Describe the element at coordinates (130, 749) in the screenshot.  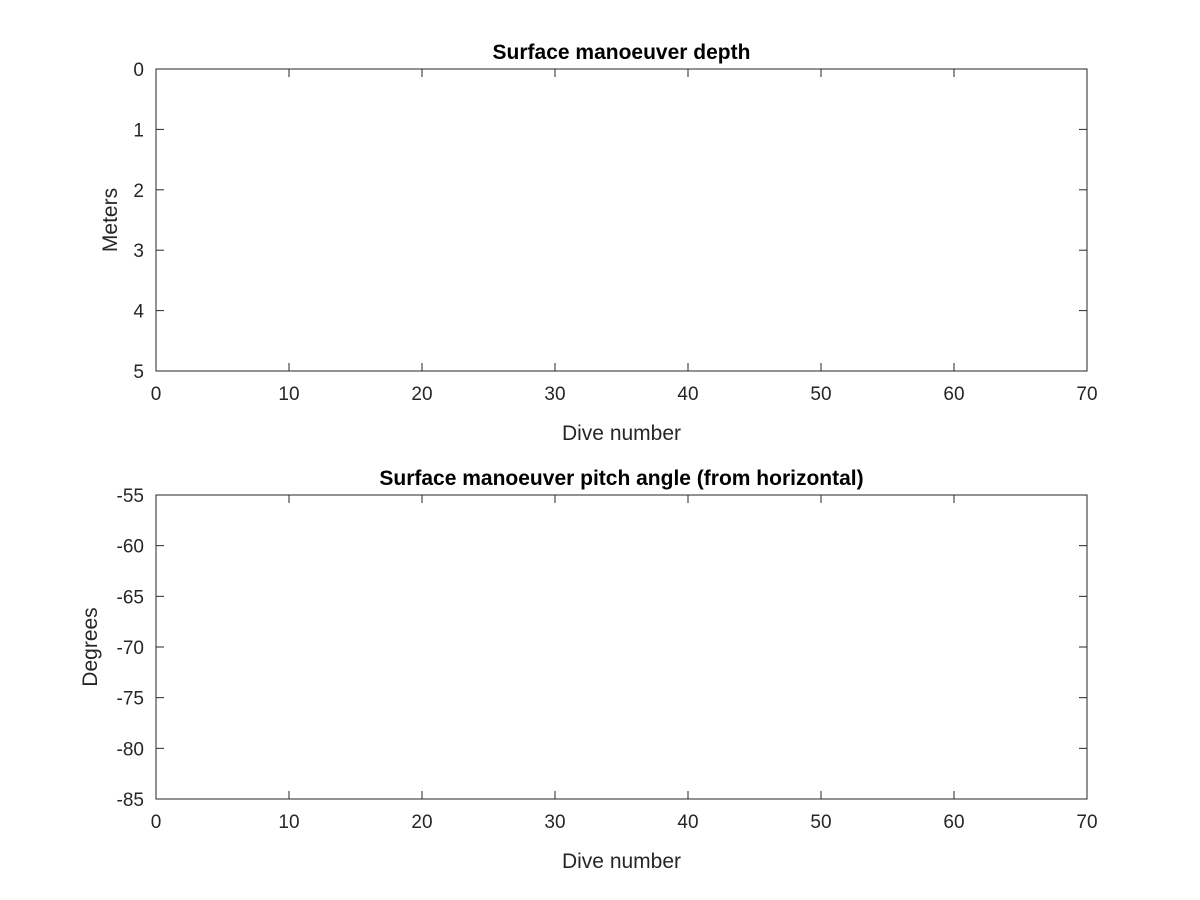
I see `y-tick-label: -80` at that location.